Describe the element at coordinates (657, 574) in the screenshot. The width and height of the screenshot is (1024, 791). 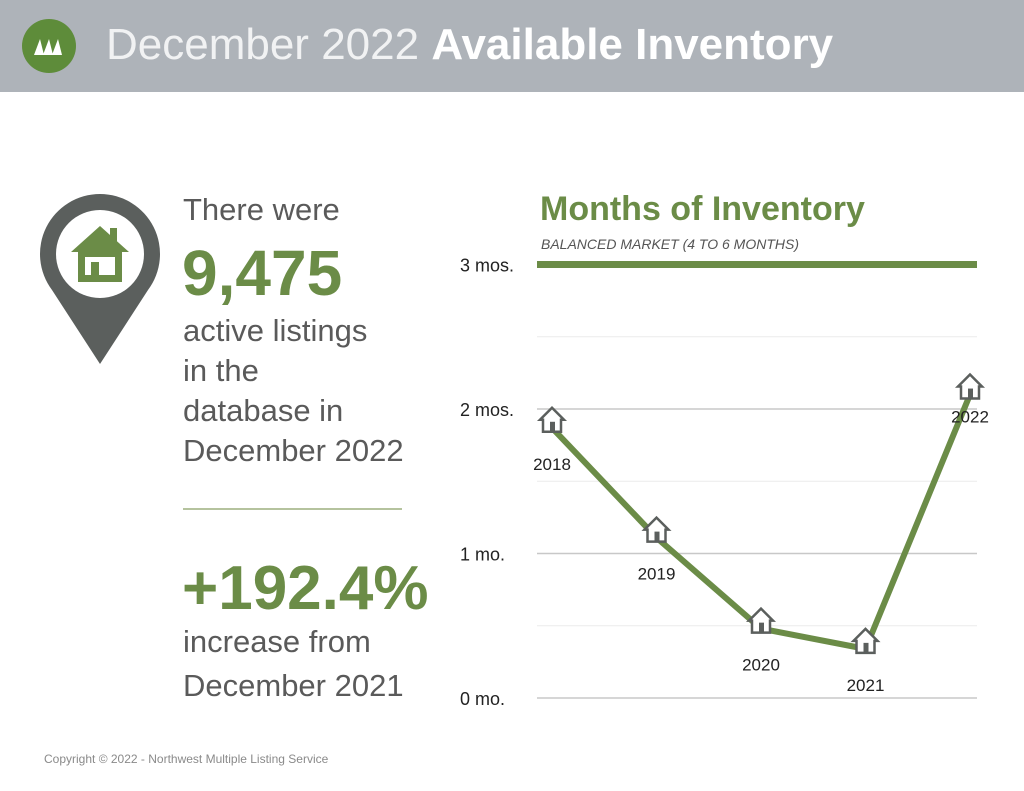
I see `x-category-label: 2019` at that location.